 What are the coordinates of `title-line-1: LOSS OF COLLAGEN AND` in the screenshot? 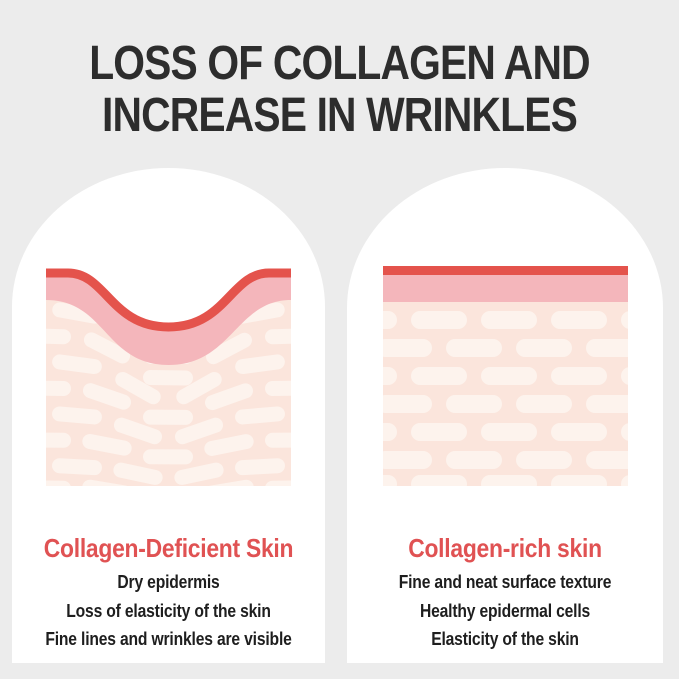 It's located at (339, 63).